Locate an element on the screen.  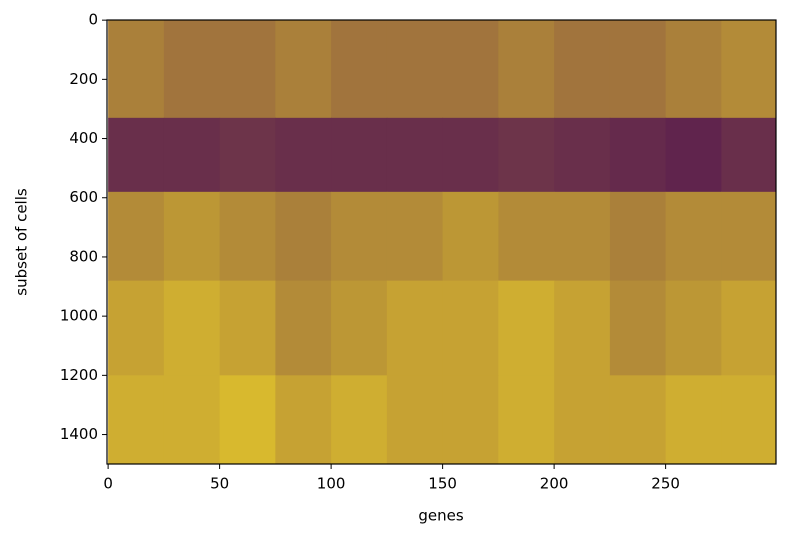
x-tick-label: 0 is located at coordinates (108, 484).